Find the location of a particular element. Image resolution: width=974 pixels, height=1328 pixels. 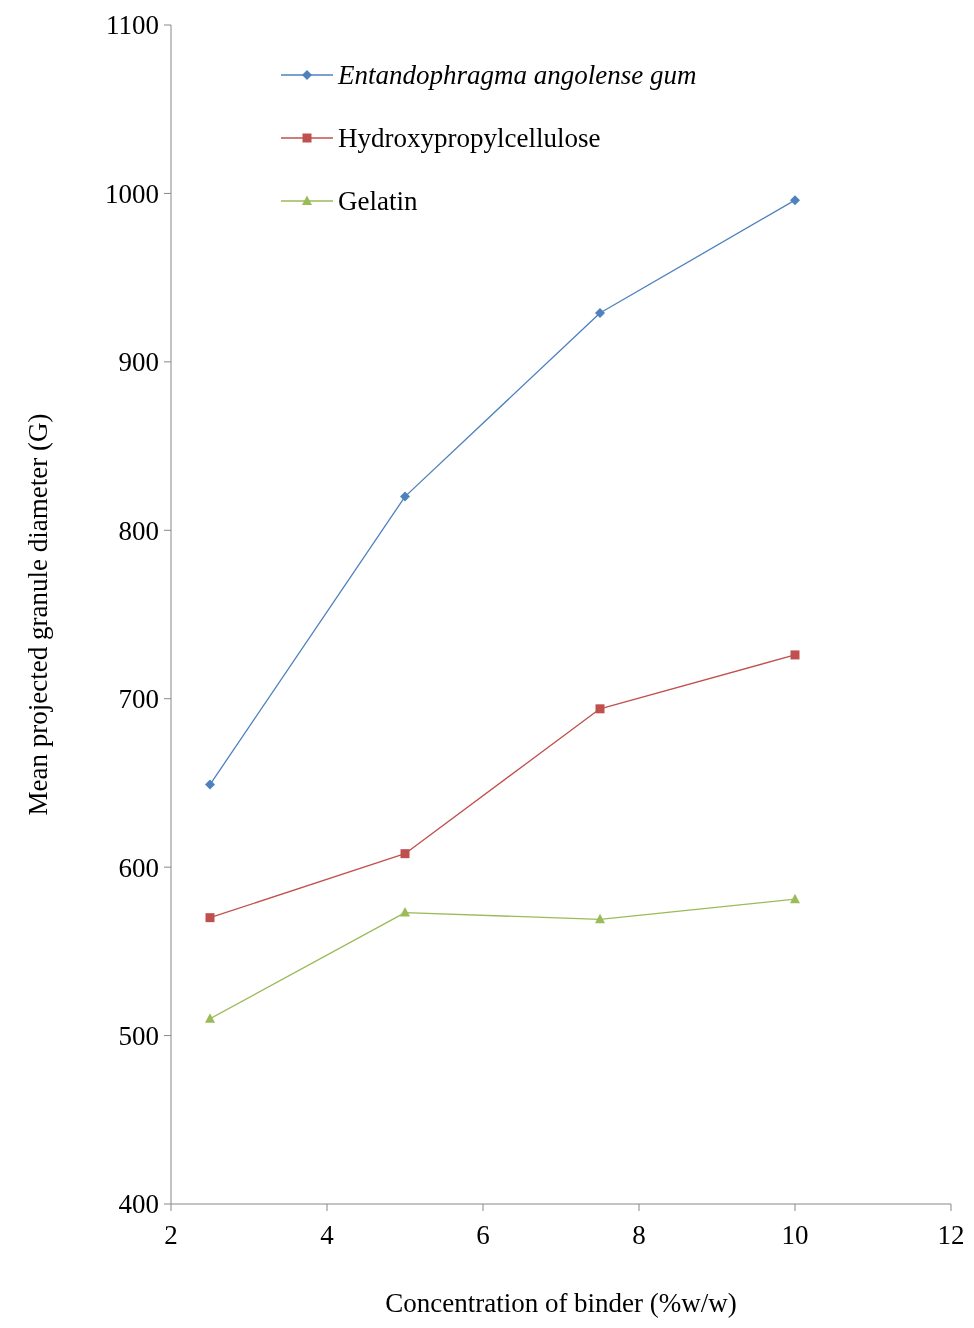

x-tick-label: 8 is located at coordinates (639, 1235).